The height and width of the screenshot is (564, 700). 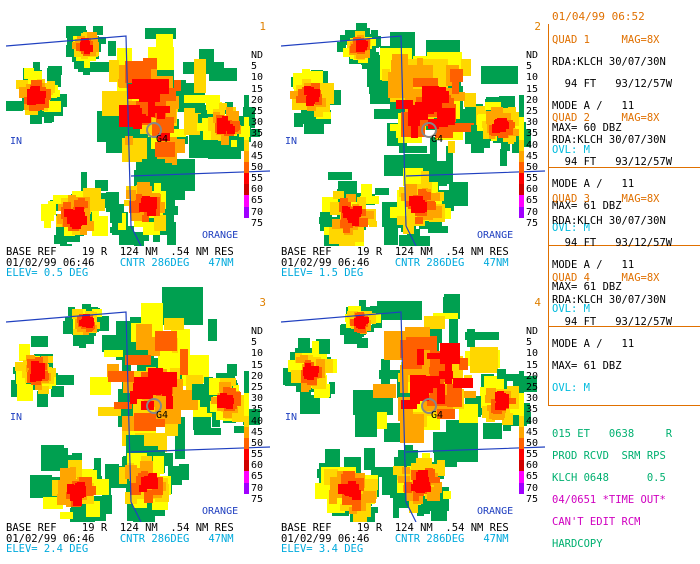 I want to click on product: BASE REF, so click(x=306, y=528).